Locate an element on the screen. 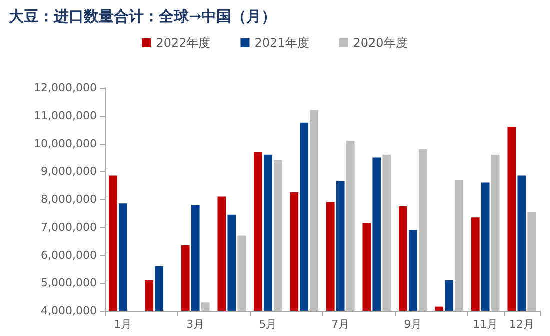 The image size is (550, 336). x-tick-label: 1月 is located at coordinates (123, 324).